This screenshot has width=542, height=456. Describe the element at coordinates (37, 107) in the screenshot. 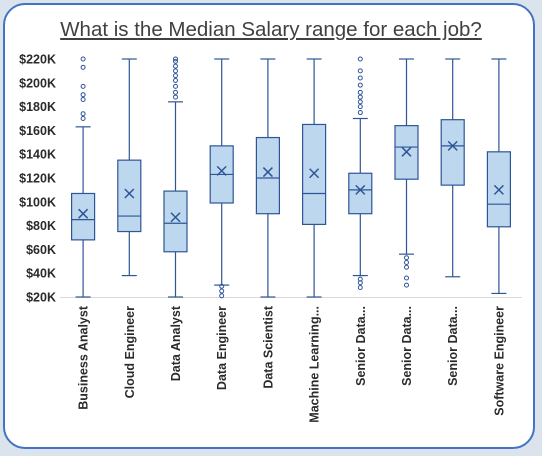

I see `y-tick-label: $180K` at that location.